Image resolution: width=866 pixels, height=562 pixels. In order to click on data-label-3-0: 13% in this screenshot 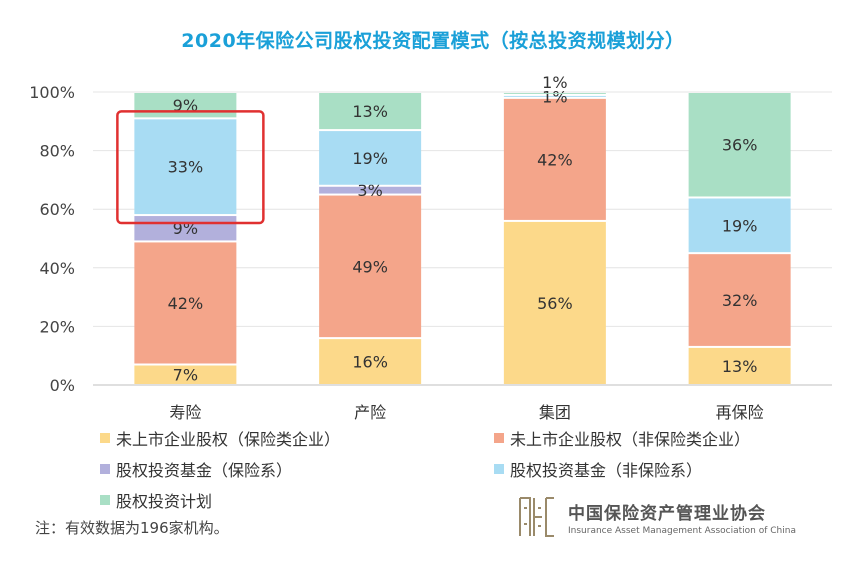, I will do `click(740, 366)`.